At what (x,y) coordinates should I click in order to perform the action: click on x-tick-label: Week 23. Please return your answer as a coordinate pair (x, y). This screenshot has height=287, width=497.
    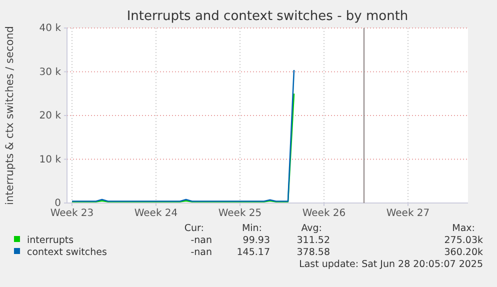
    Looking at the image, I should click on (72, 214).